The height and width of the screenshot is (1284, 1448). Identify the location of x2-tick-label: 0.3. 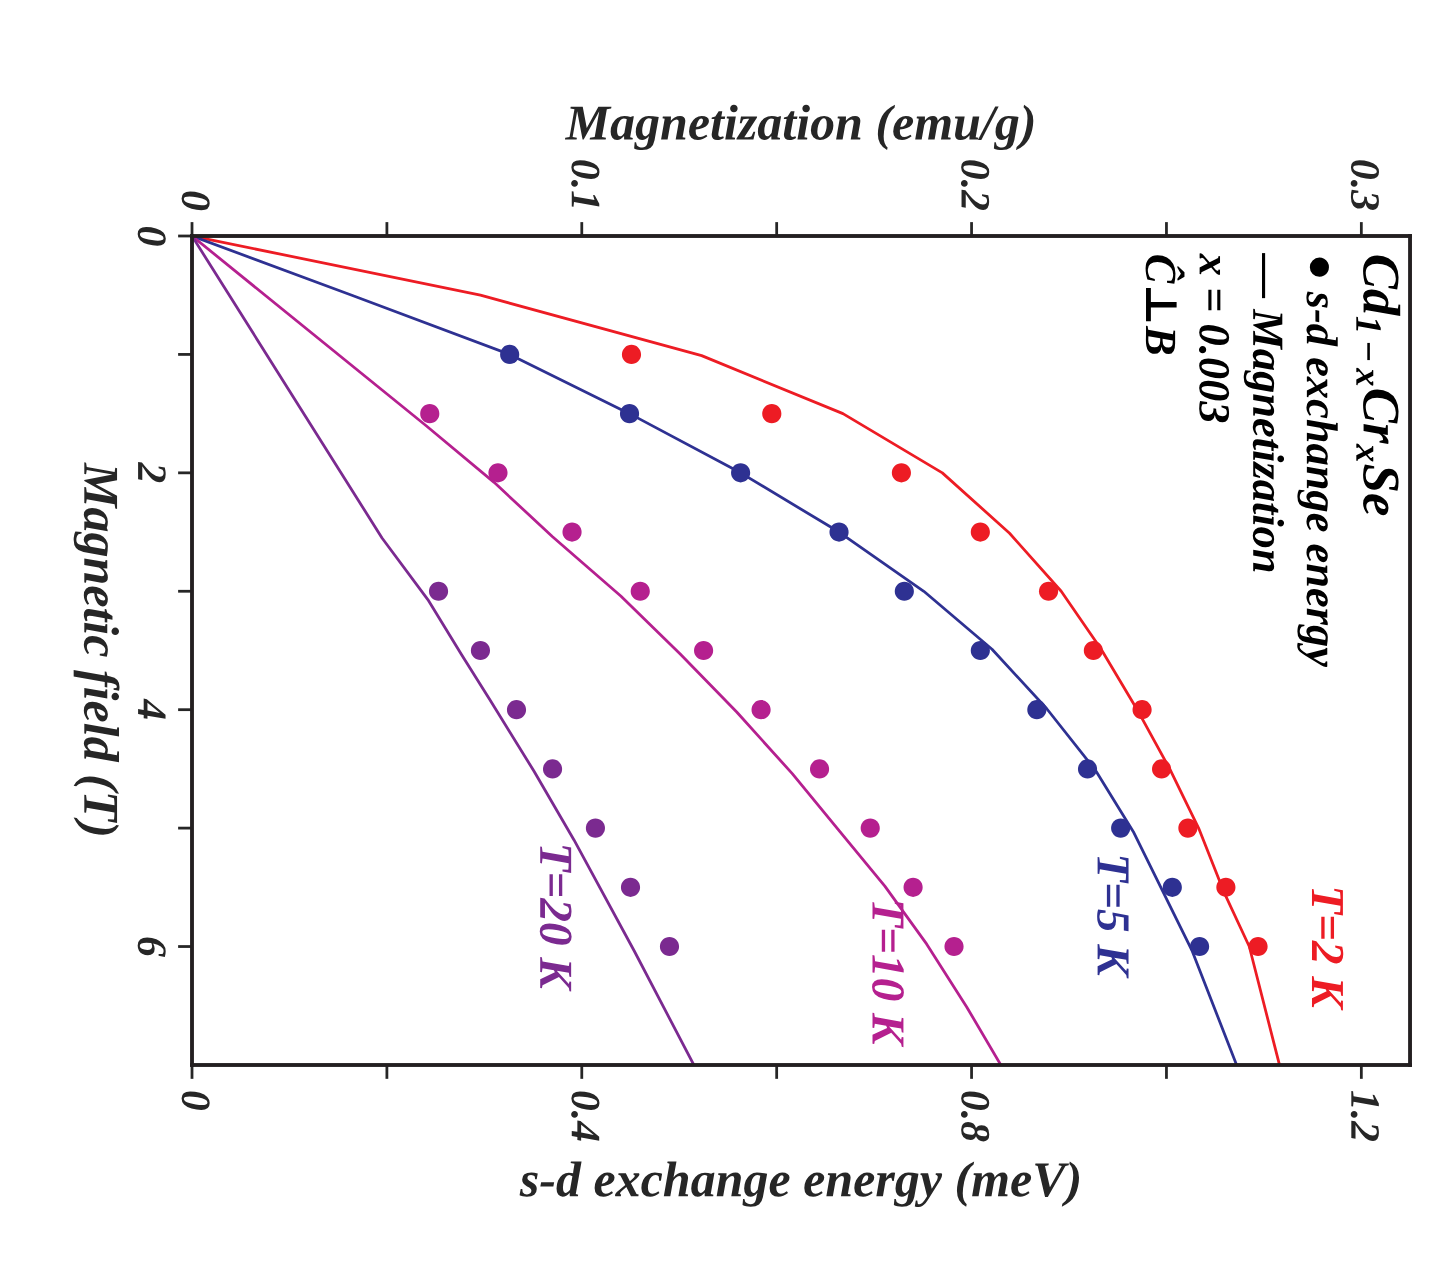
(1365, 185).